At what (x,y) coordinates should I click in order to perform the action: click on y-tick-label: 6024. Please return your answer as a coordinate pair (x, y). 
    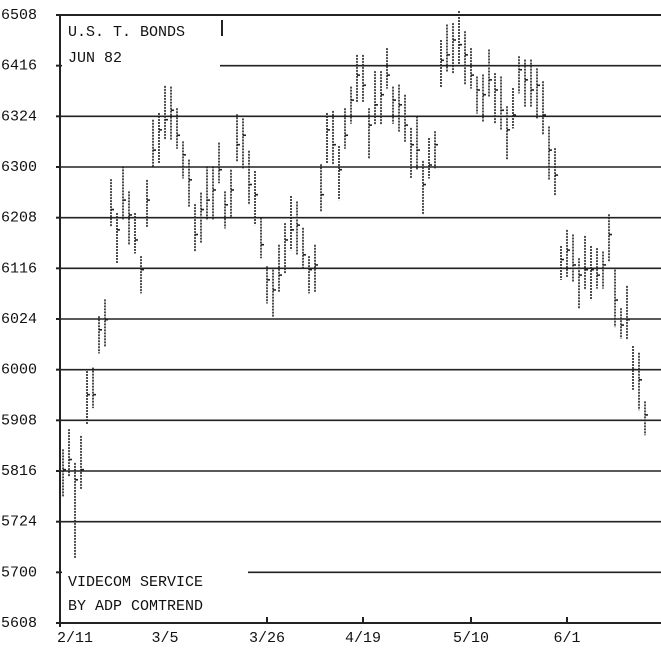
    Looking at the image, I should click on (19, 319).